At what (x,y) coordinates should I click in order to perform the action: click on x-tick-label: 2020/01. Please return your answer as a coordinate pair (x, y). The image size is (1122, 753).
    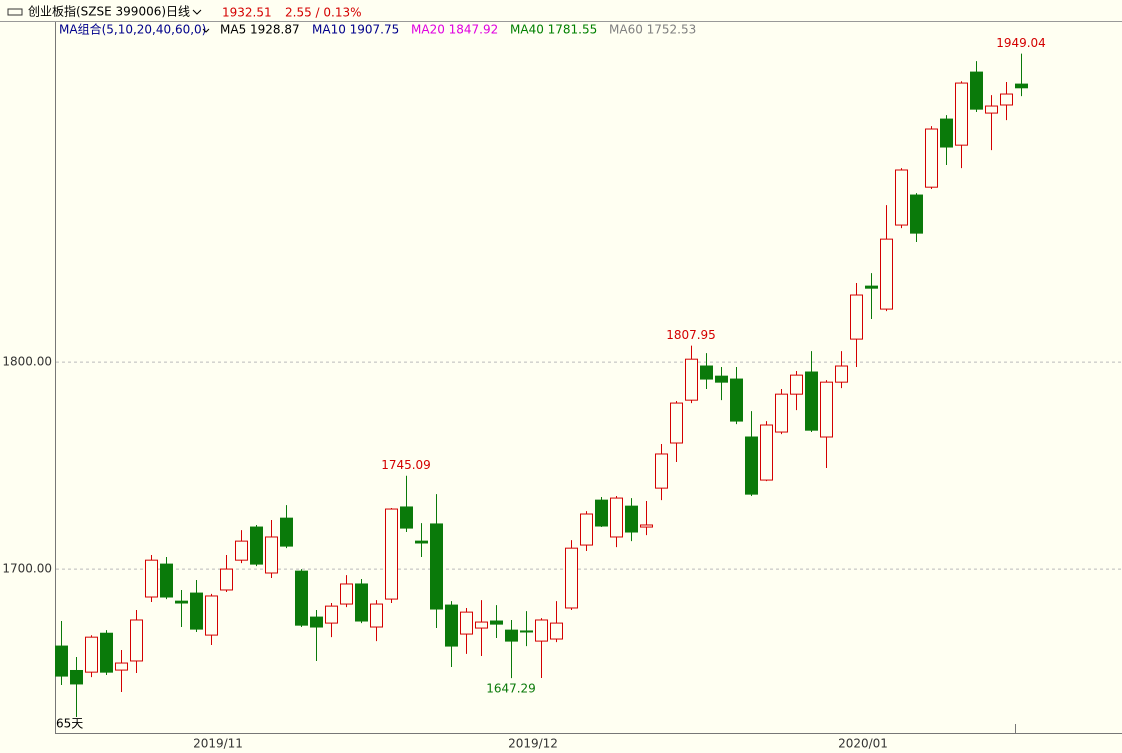
    Looking at the image, I should click on (863, 744).